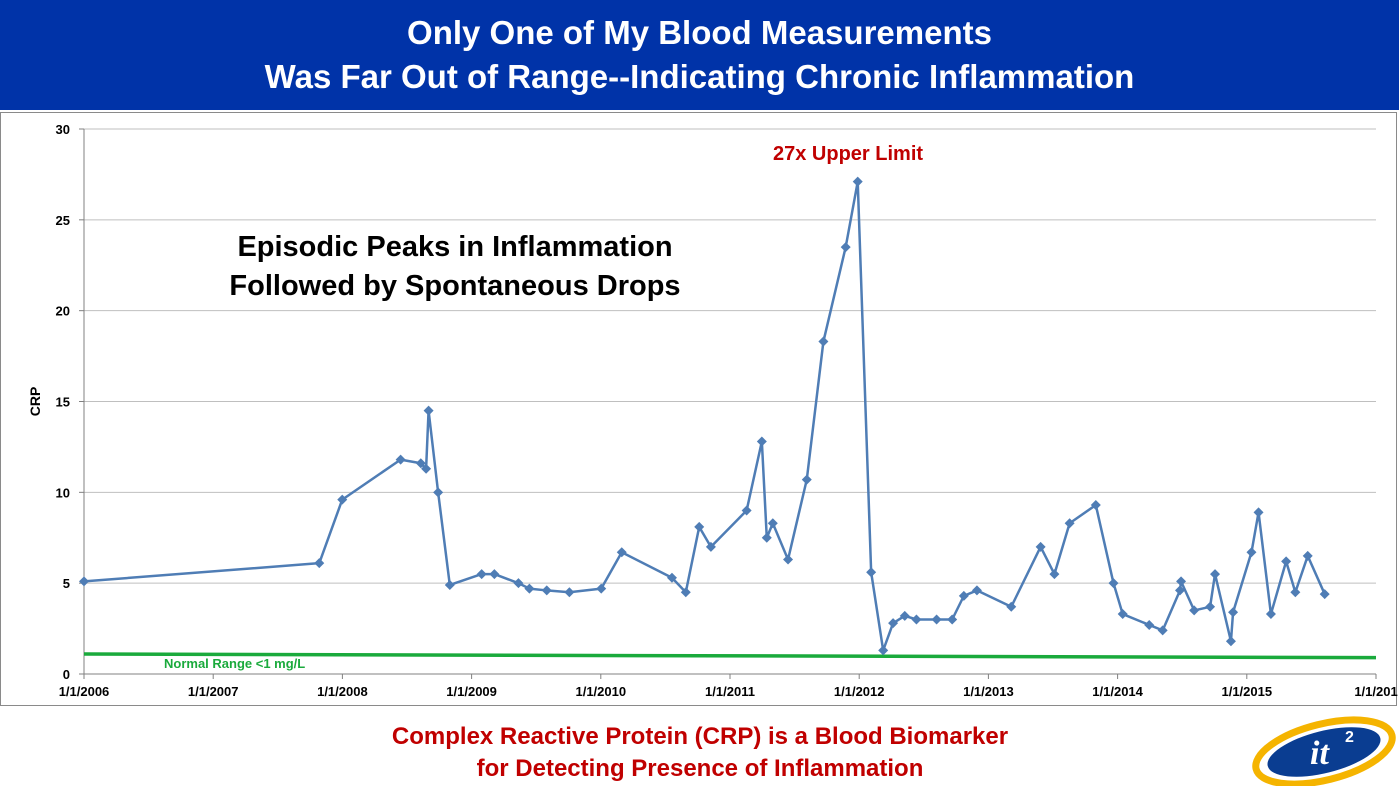 This screenshot has height=787, width=1399. What do you see at coordinates (63, 220) in the screenshot?
I see `y-tick-label: 25` at bounding box center [63, 220].